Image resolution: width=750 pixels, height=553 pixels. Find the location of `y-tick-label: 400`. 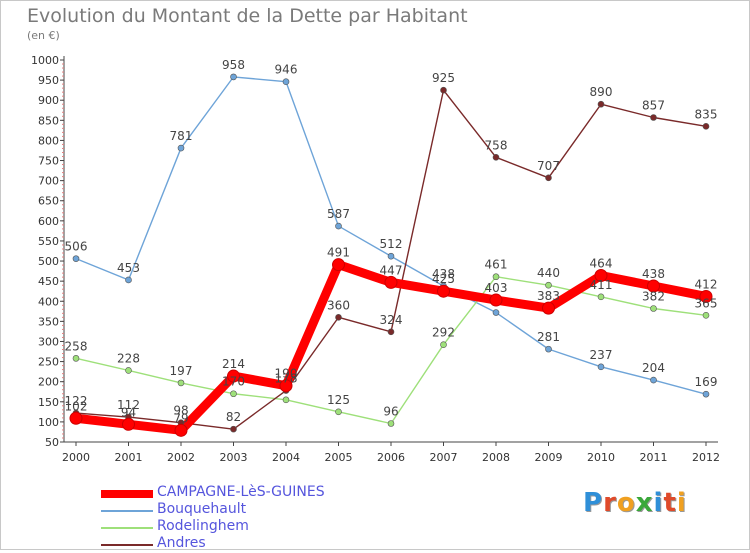

y-tick-label: 400 is located at coordinates (48, 301).